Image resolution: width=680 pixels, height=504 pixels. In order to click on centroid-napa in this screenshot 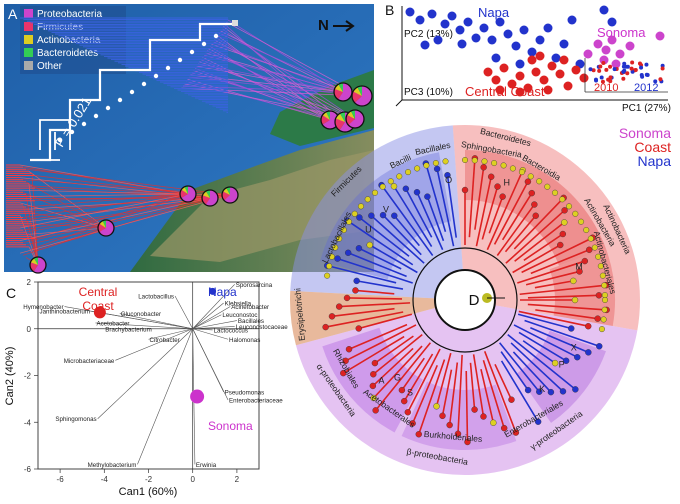, I will do `click(213, 291)`.